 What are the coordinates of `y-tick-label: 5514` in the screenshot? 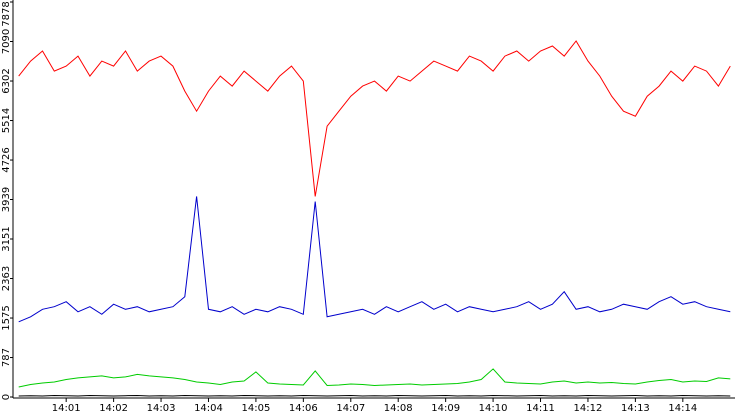 It's located at (6, 120).